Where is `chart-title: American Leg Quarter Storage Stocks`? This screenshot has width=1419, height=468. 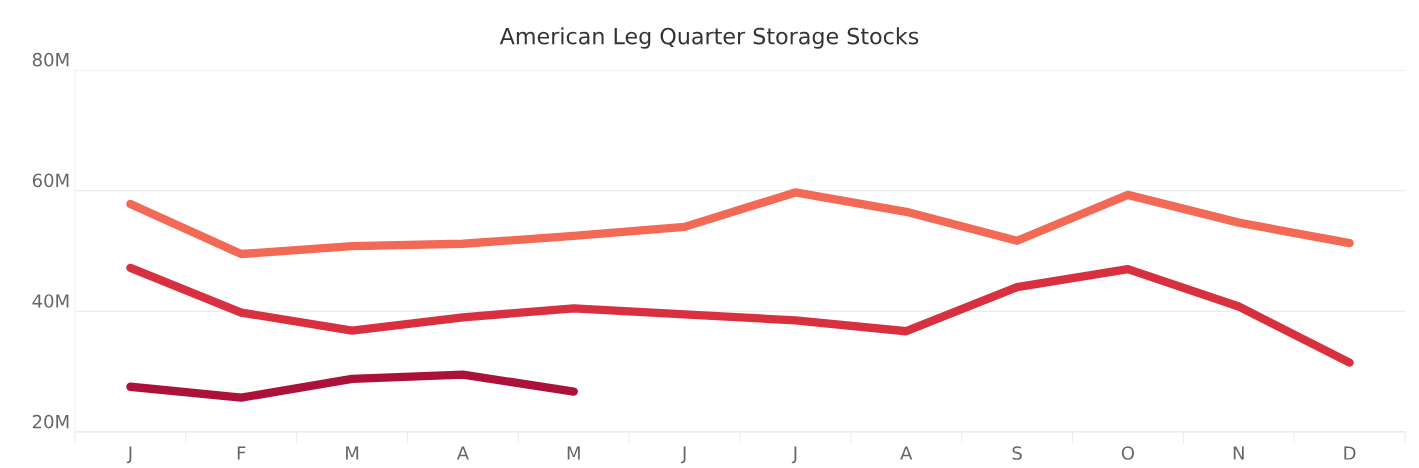 chart-title: American Leg Quarter Storage Stocks is located at coordinates (709, 38).